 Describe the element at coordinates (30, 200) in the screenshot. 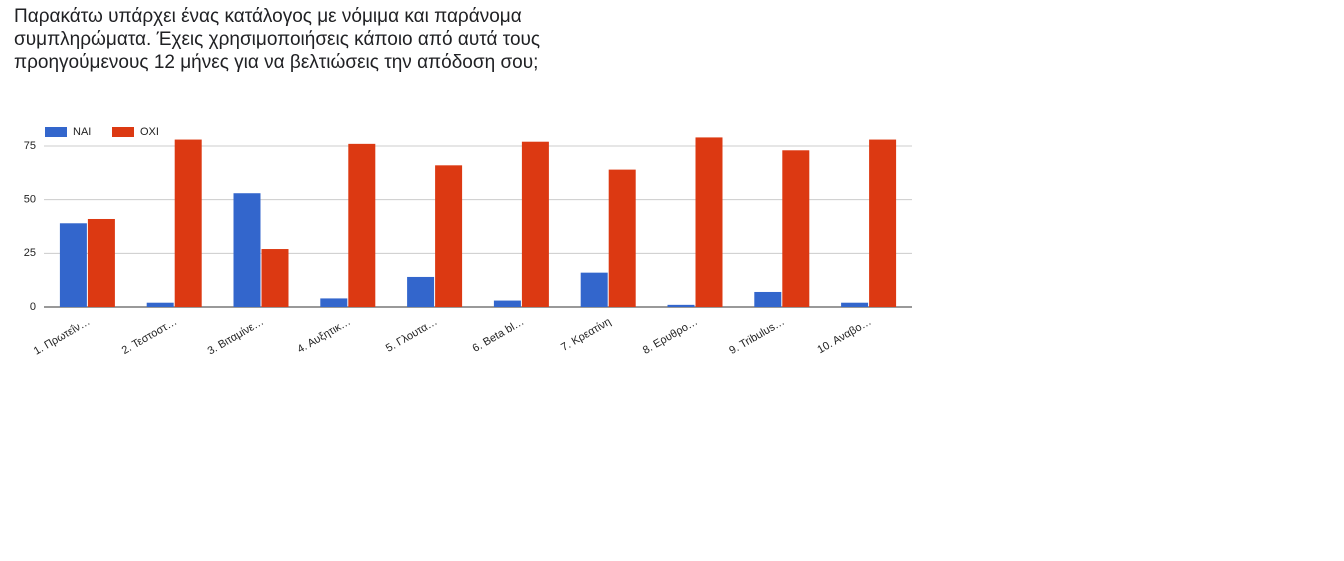

I see `y-tick-label: 50` at that location.